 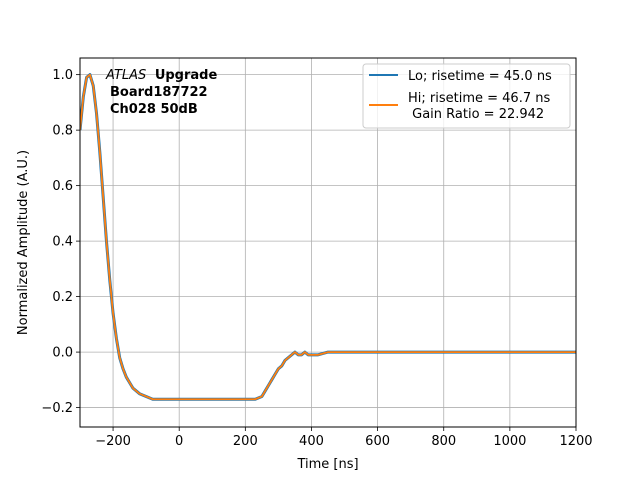 What do you see at coordinates (575, 441) in the screenshot?
I see `x-tick-label: 1200` at bounding box center [575, 441].